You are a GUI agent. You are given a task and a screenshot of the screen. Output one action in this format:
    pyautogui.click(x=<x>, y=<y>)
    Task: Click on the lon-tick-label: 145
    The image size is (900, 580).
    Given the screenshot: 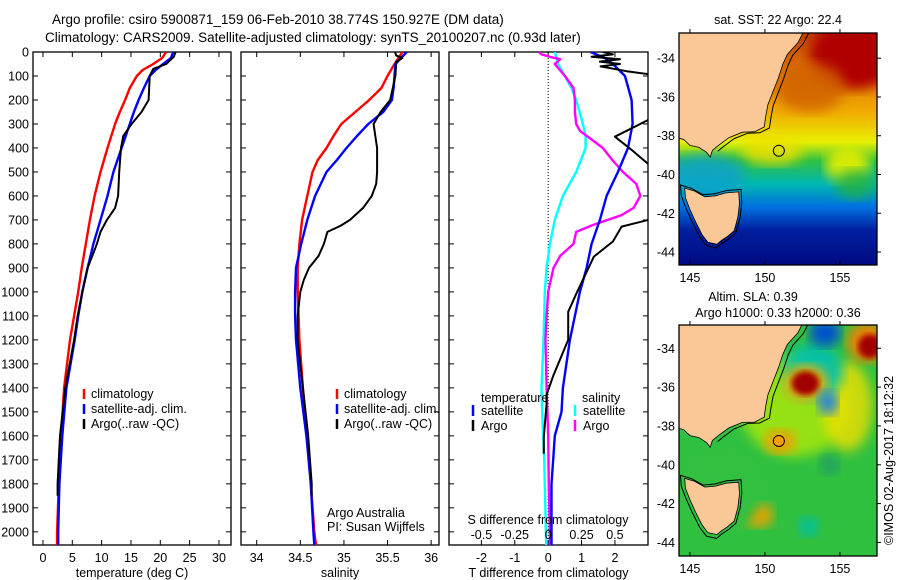 What is the action you would take?
    pyautogui.click(x=690, y=569)
    